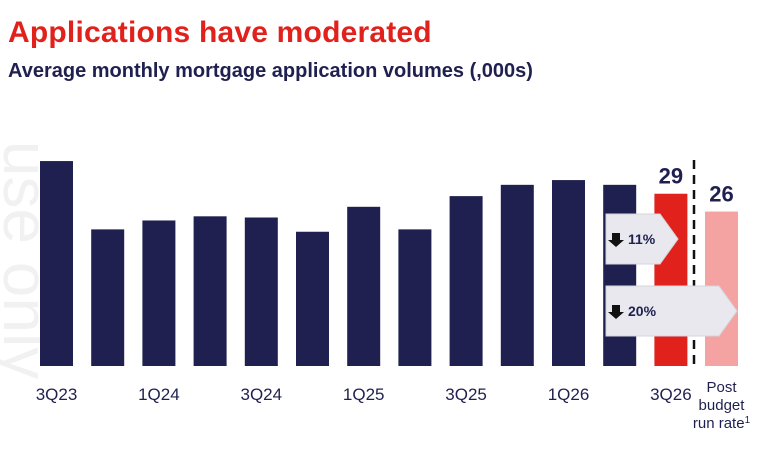 This screenshot has height=450, width=771. I want to click on bar-3q24, so click(261, 291).